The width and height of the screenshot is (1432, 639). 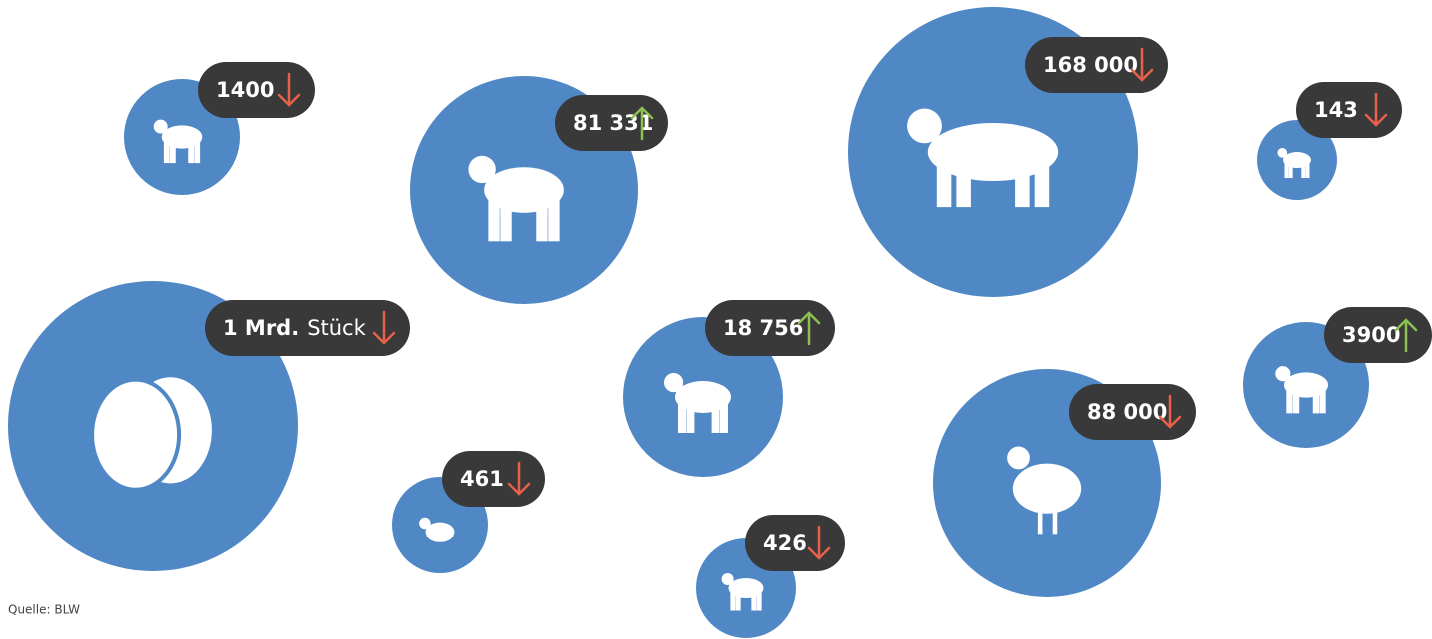 What do you see at coordinates (763, 328) in the screenshot?
I see `badge-value: 18 756` at bounding box center [763, 328].